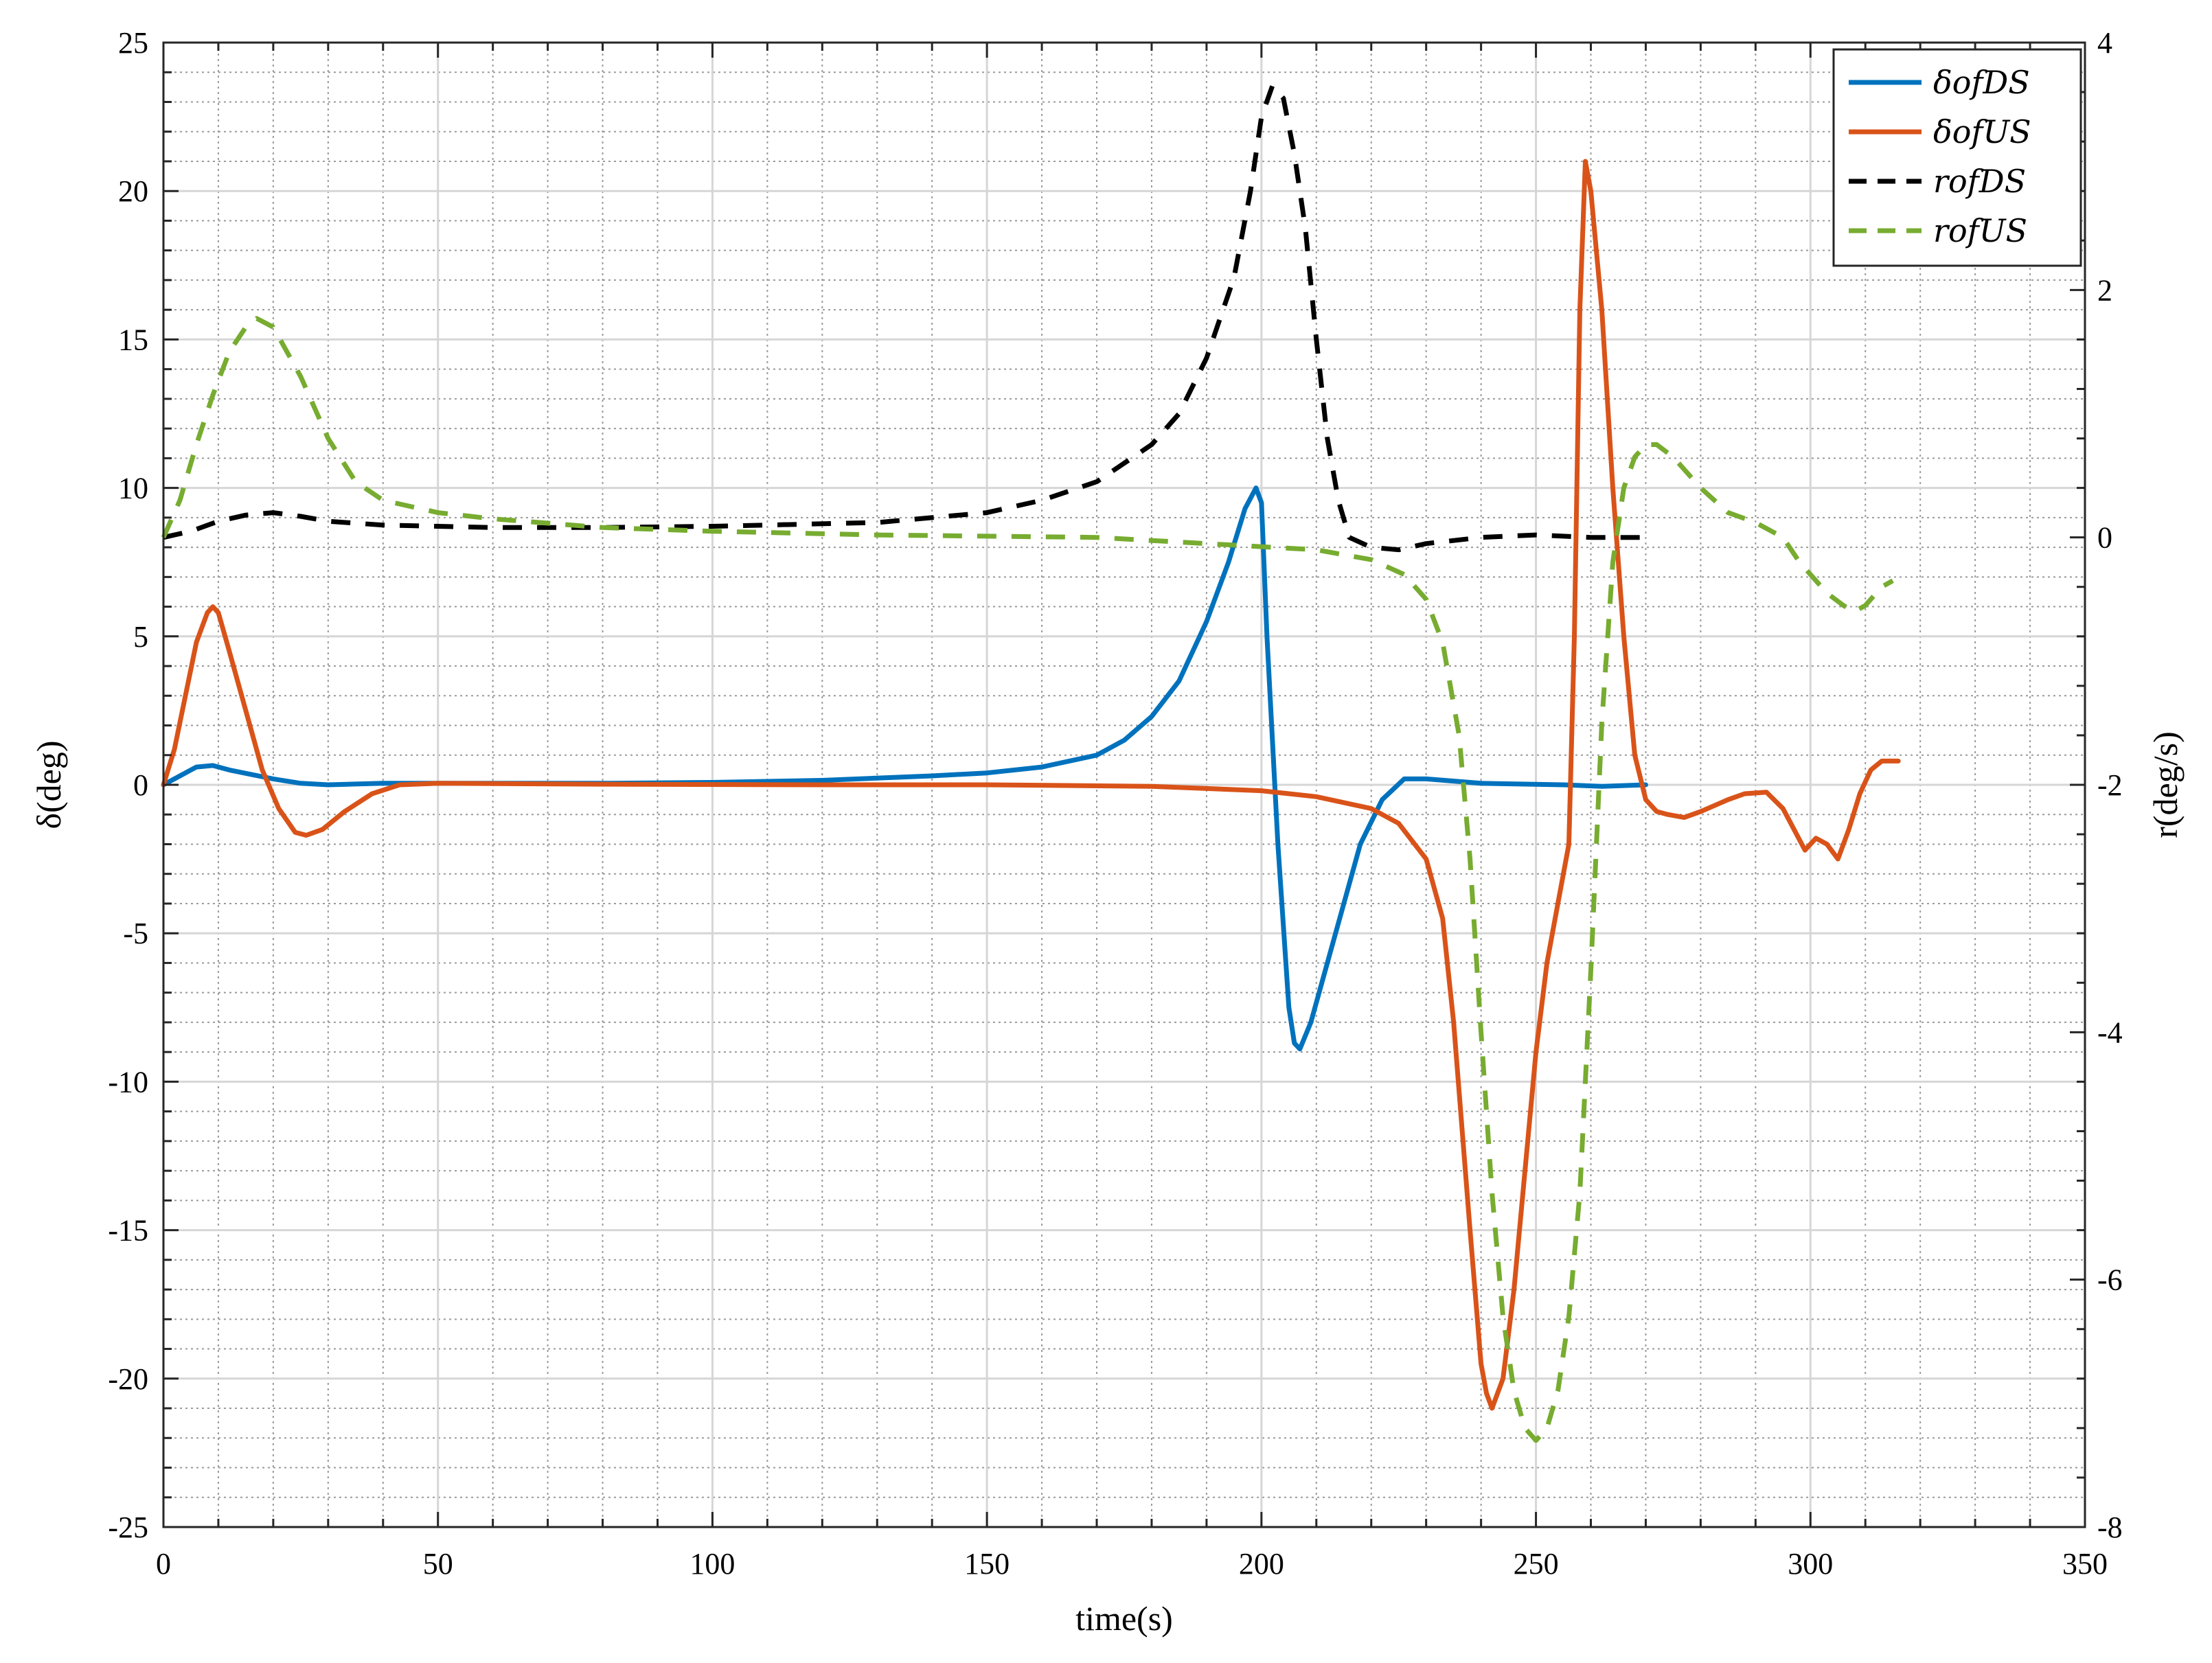  Describe the element at coordinates (1980, 230) in the screenshot. I see `legend-label: rofUS` at that location.